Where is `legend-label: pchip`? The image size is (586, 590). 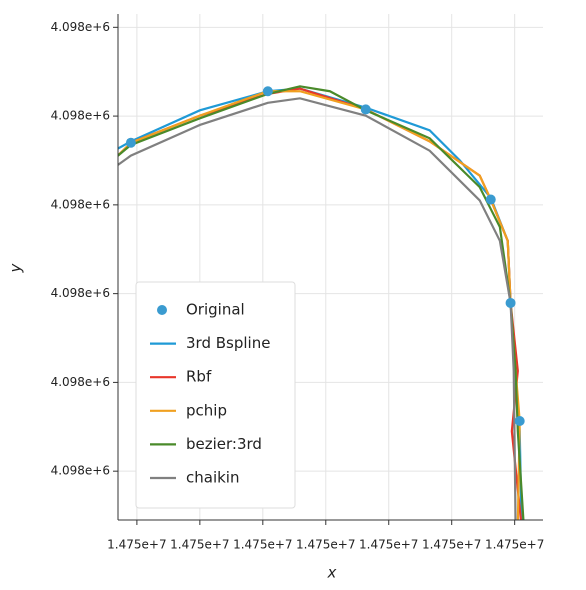
legend-label: pchip is located at coordinates (206, 410).